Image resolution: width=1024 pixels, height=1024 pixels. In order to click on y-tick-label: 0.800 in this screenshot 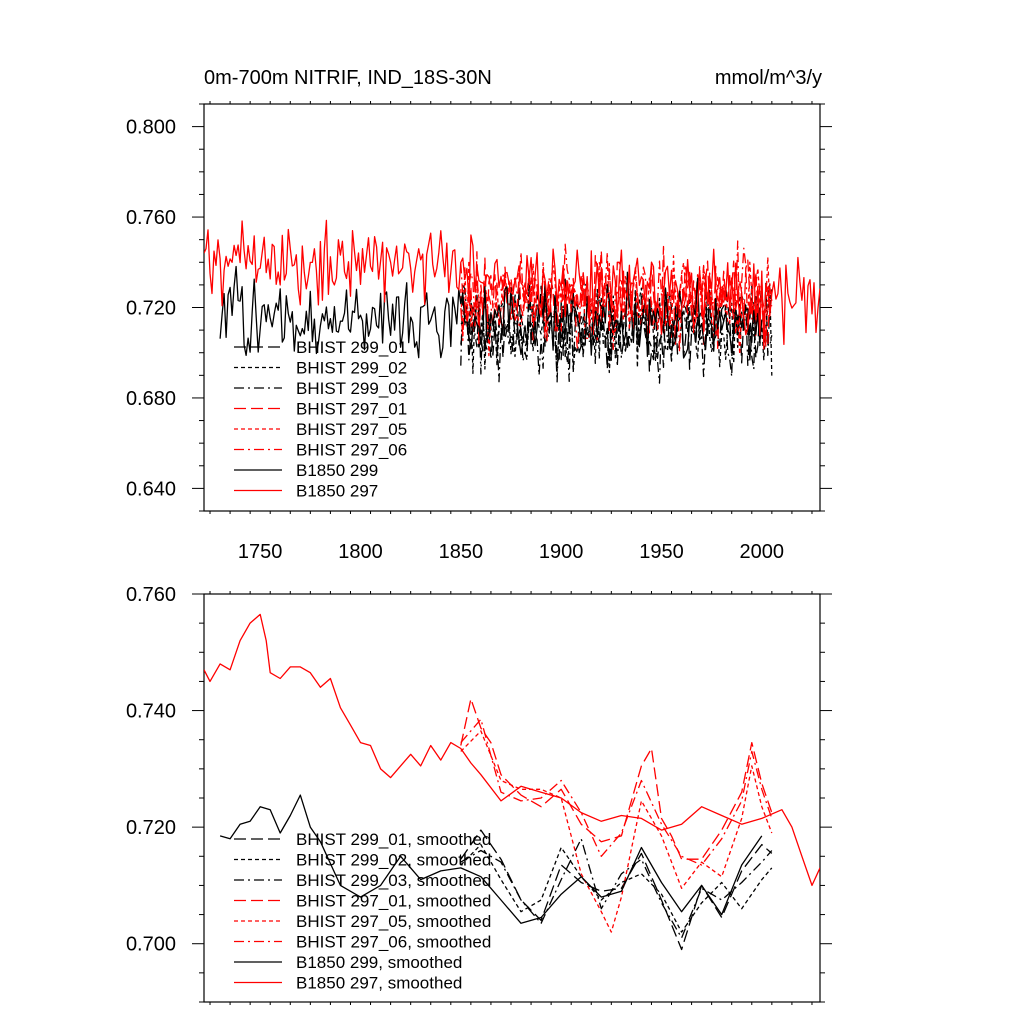, I will do `click(151, 128)`.